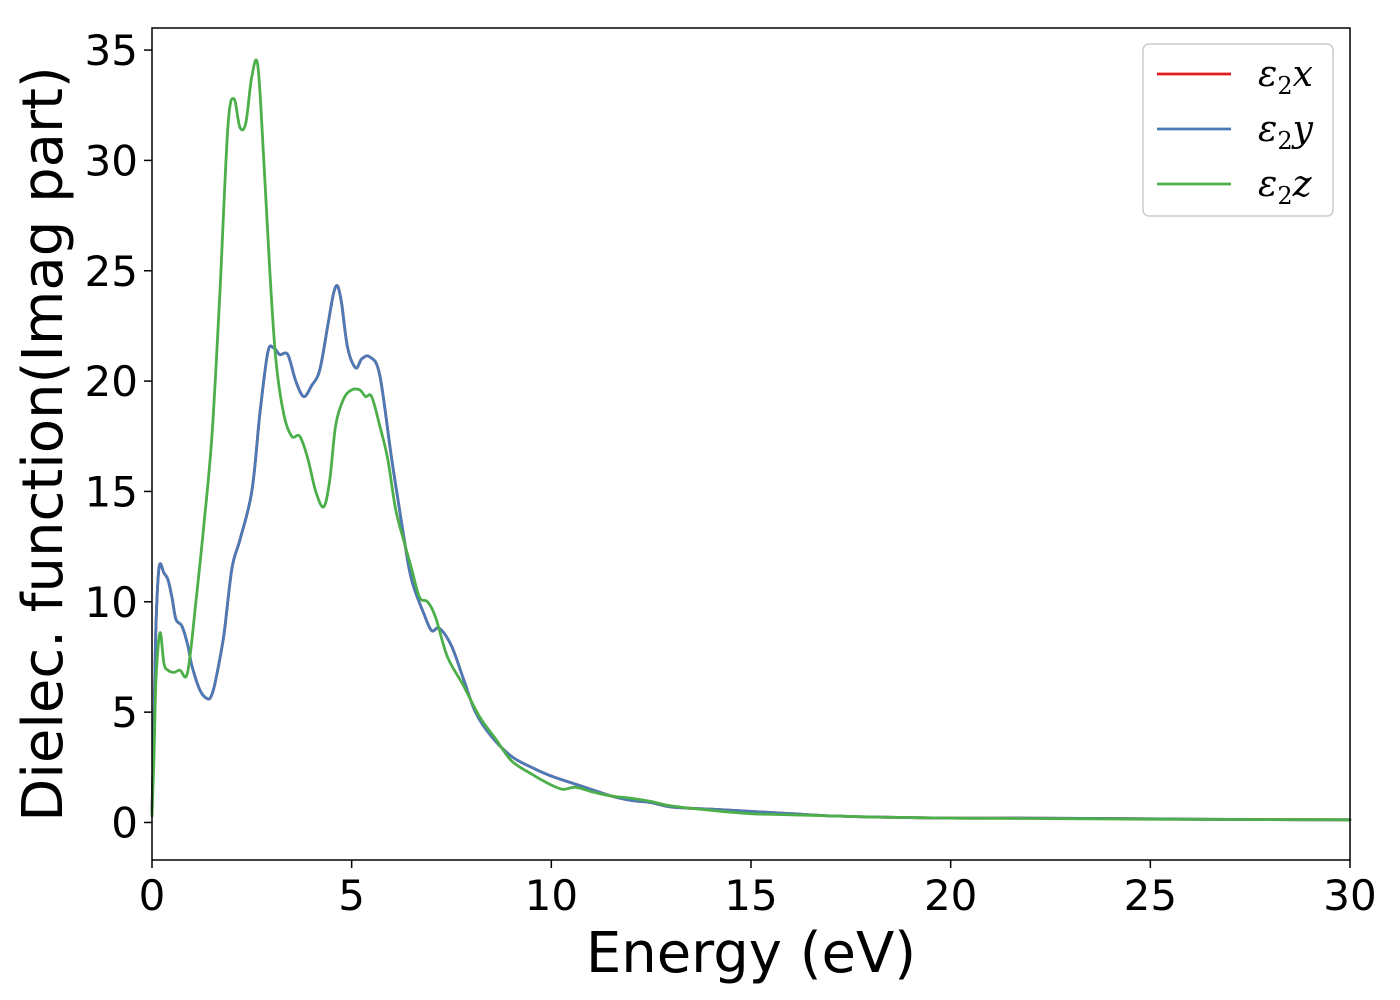 Image resolution: width=1400 pixels, height=1000 pixels. Describe the element at coordinates (152, 895) in the screenshot. I see `x-tick-label: 0` at that location.